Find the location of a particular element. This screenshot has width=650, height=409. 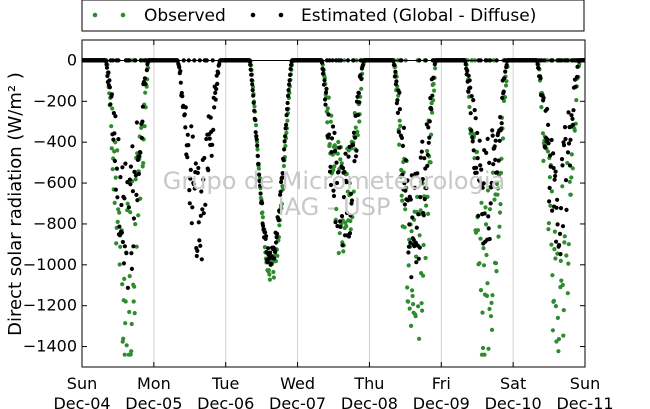

y-tick-label: −400 is located at coordinates (55, 141).